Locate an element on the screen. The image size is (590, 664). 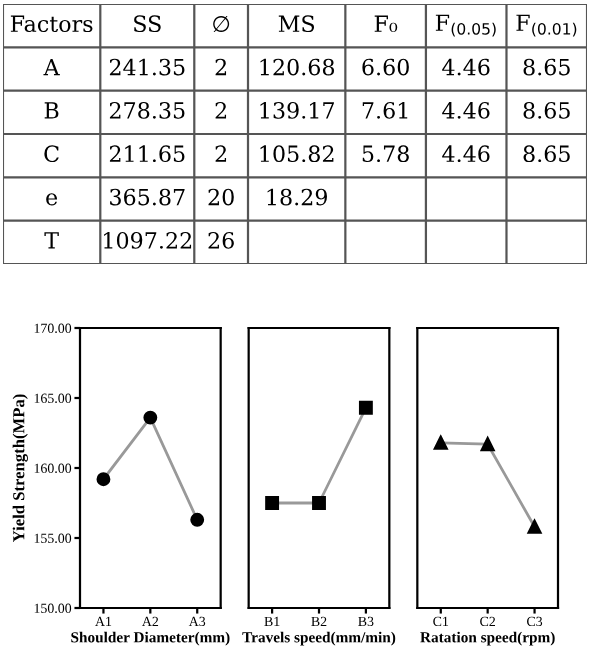
category-label: MS is located at coordinates (296, 24).